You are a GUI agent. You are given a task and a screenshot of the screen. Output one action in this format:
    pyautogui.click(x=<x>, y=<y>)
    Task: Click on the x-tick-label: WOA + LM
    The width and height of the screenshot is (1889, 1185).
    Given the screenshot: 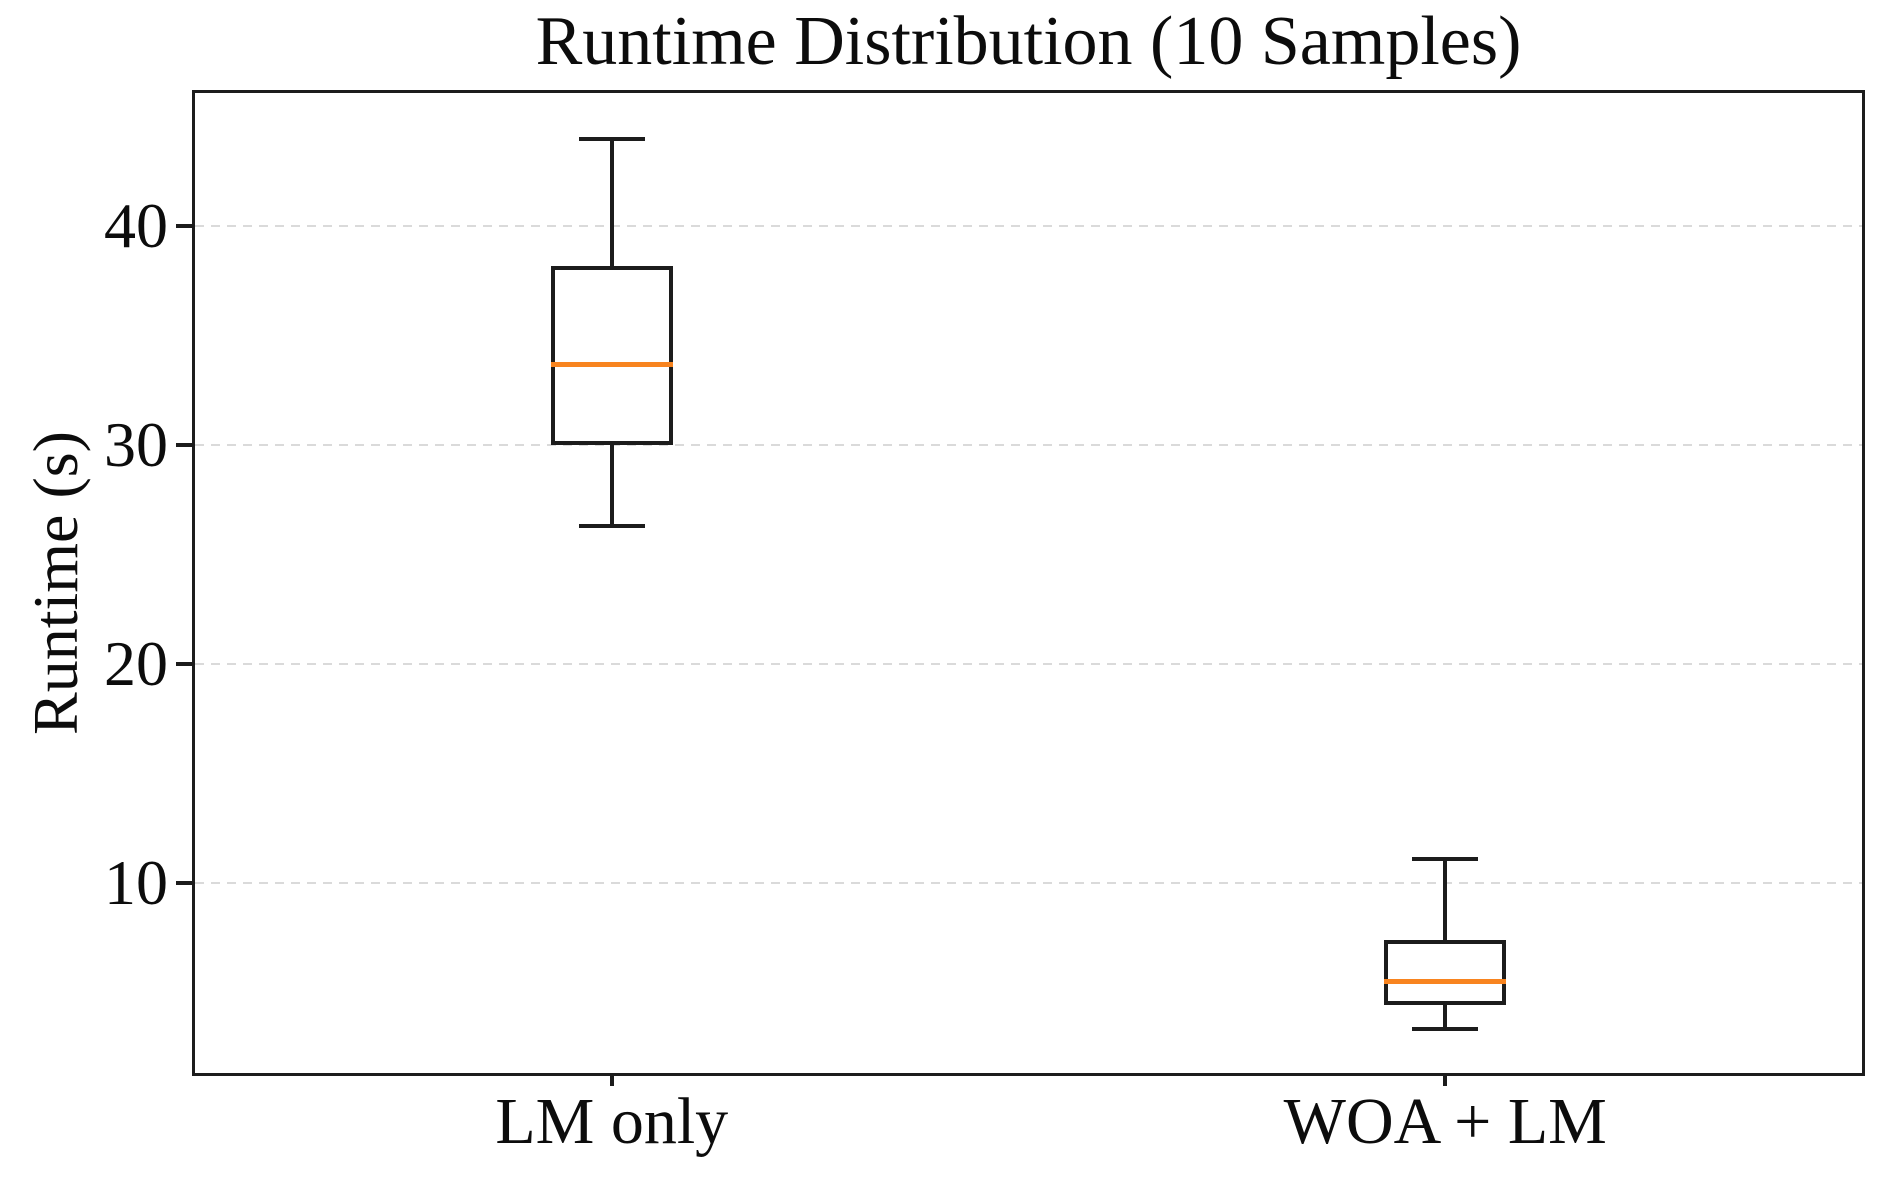 What is the action you would take?
    pyautogui.click(x=1445, y=1121)
    